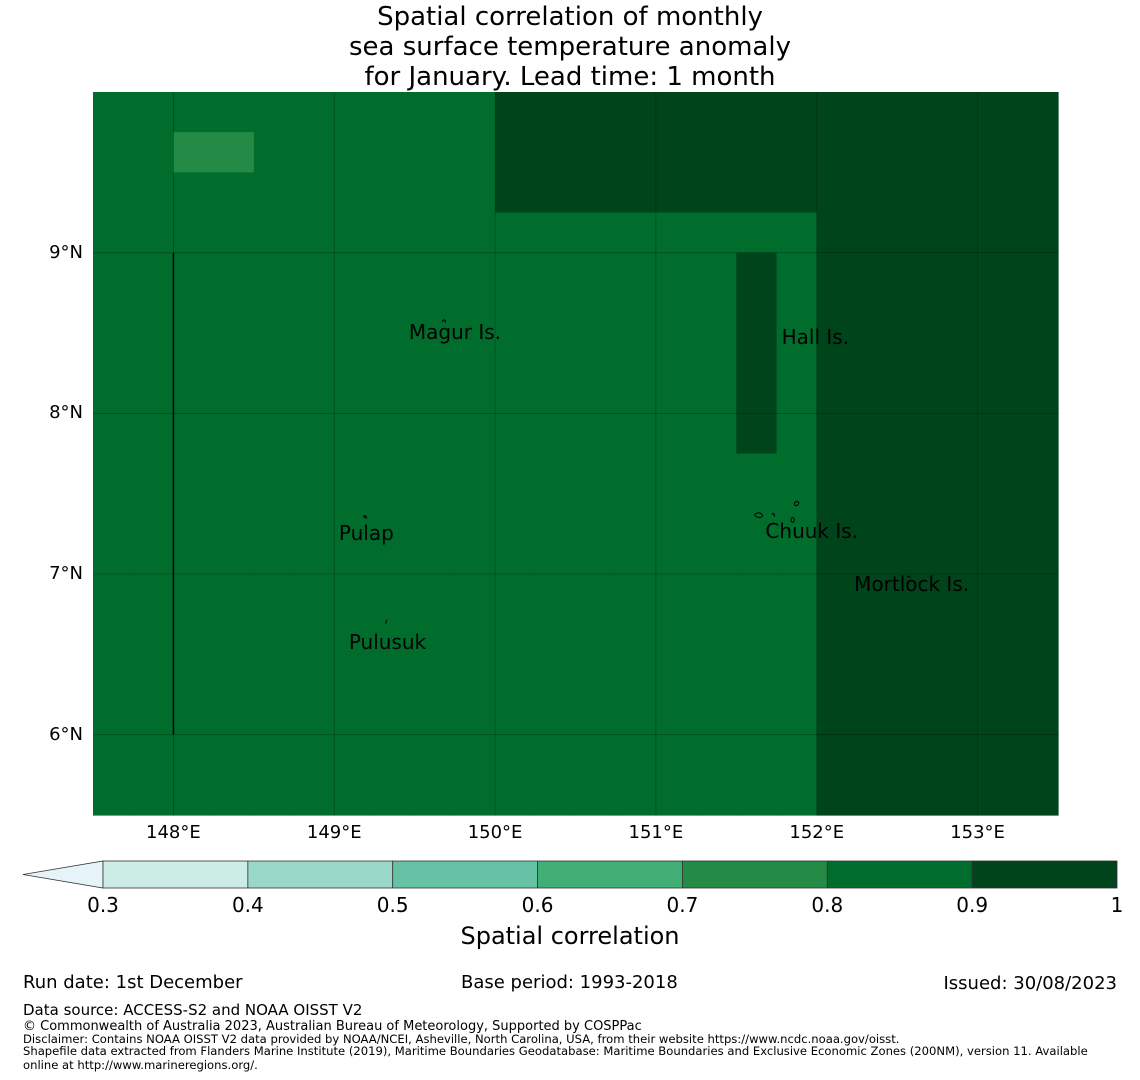 The width and height of the screenshot is (1140, 1080). I want to click on lon-label: 150°E, so click(495, 832).